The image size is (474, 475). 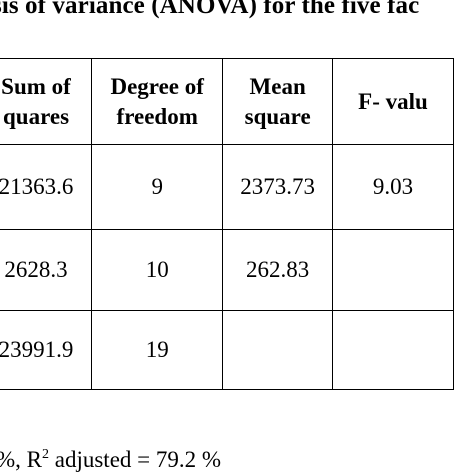 What do you see at coordinates (157, 116) in the screenshot?
I see `header-degree-of-freedom-line2: freedom` at bounding box center [157, 116].